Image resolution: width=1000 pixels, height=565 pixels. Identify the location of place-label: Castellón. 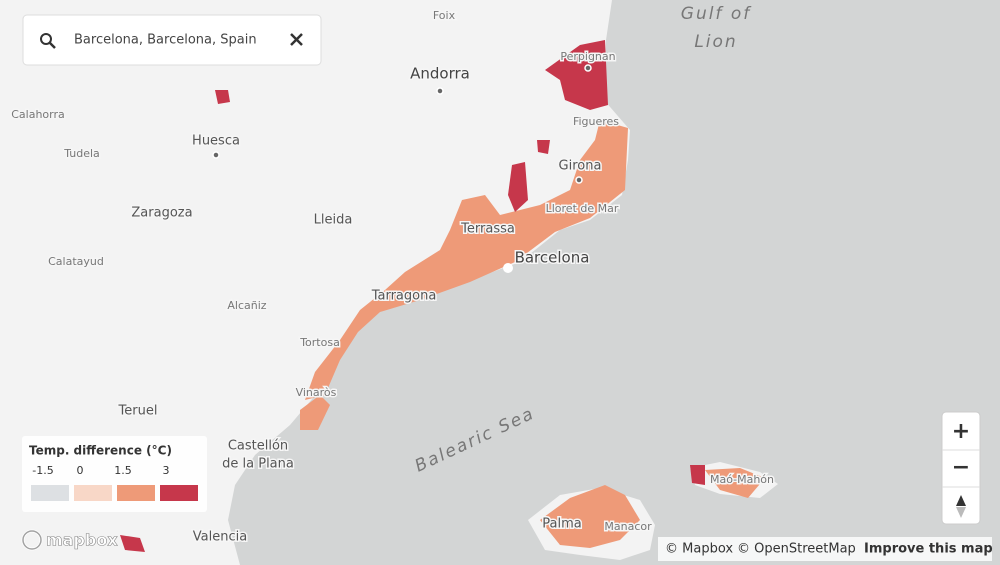
(258, 446).